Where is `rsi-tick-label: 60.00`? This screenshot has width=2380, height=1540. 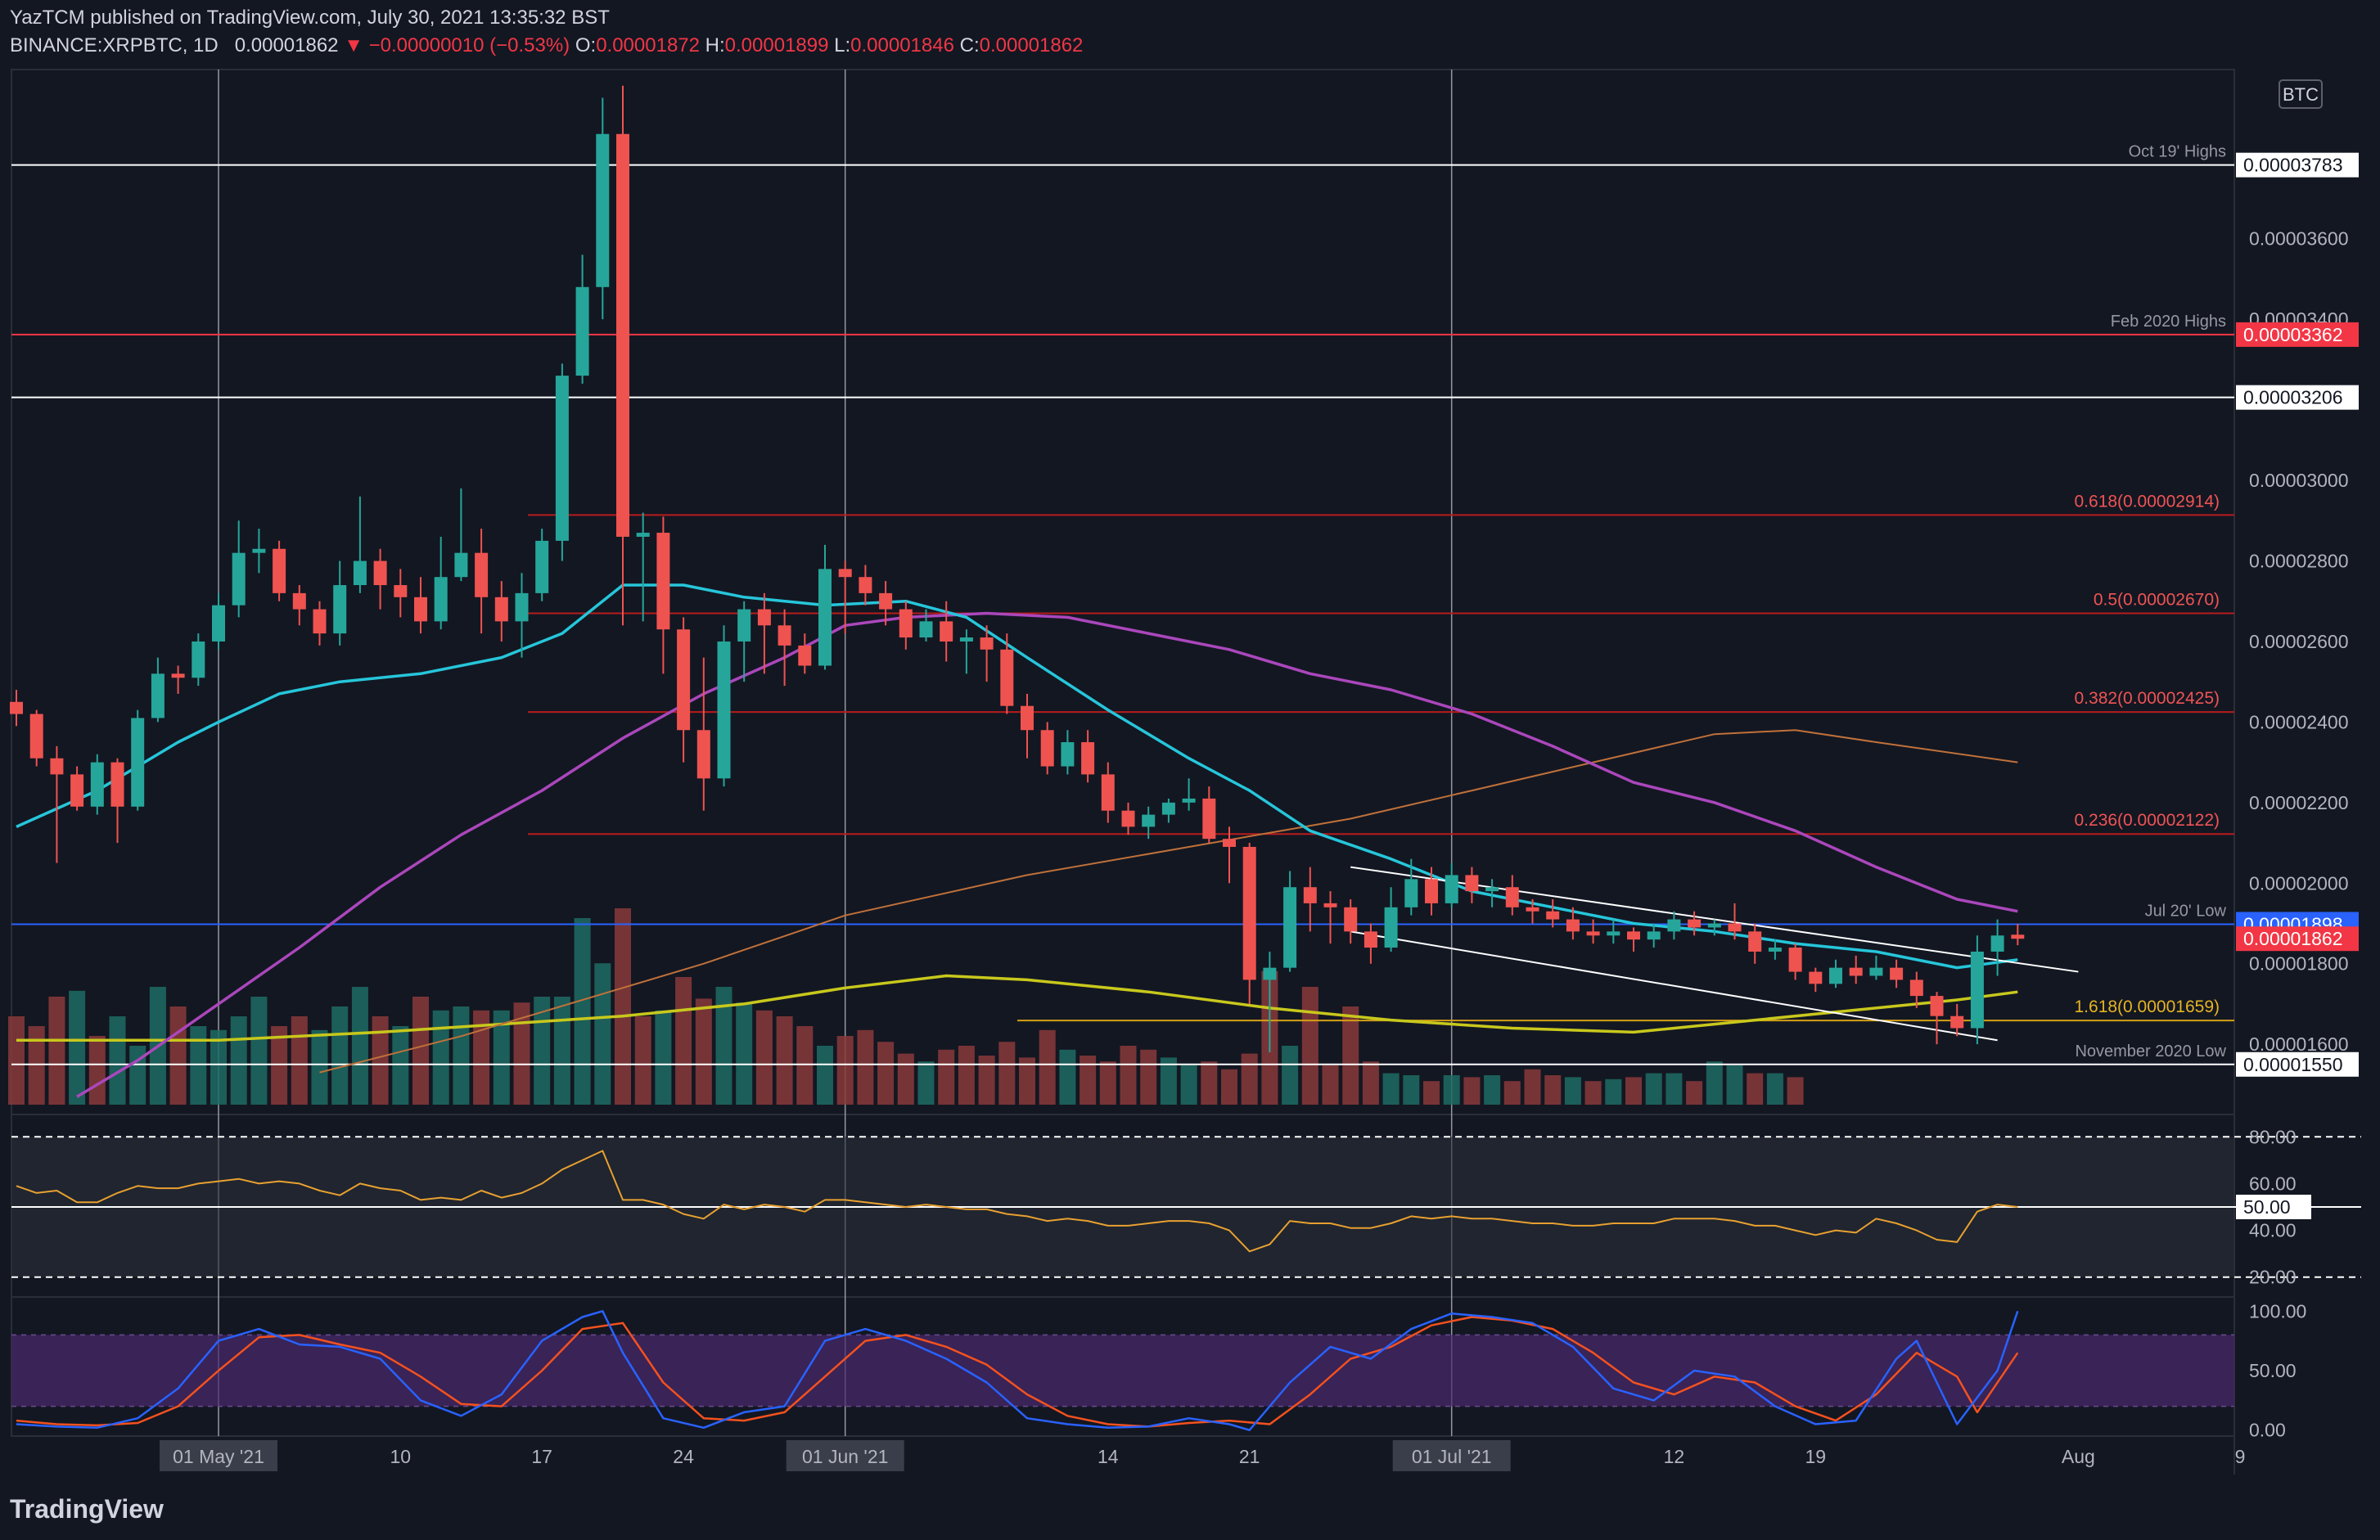 rsi-tick-label: 60.00 is located at coordinates (2273, 1183).